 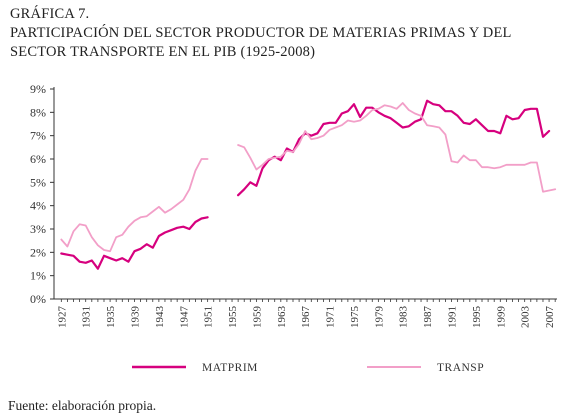 I want to click on x-tick-label: 1947, so click(x=184, y=317).